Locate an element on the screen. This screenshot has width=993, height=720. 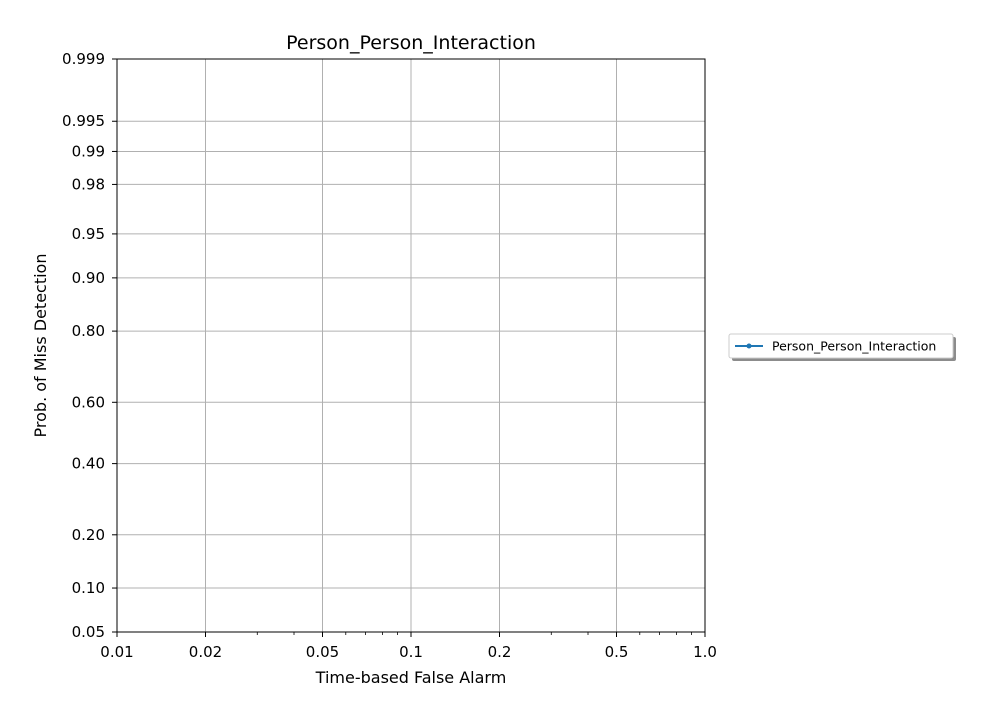
x-tick-label: 0.05 is located at coordinates (322, 652).